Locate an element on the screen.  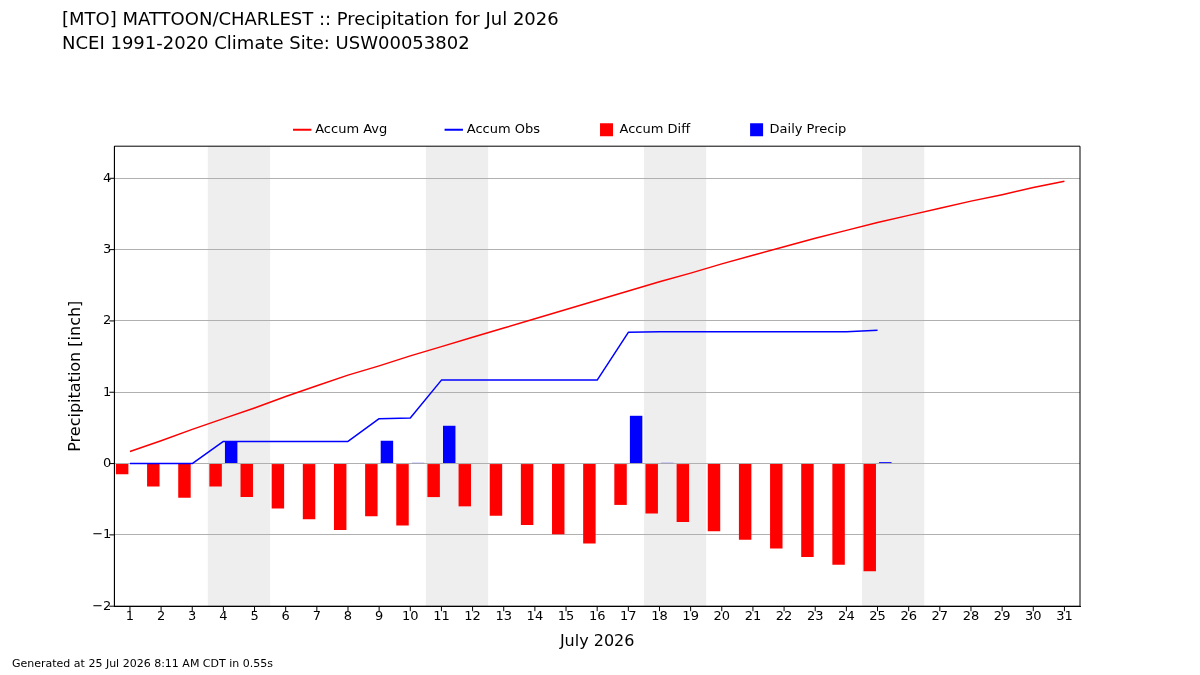
x-tick-label: 1 is located at coordinates (130, 616).